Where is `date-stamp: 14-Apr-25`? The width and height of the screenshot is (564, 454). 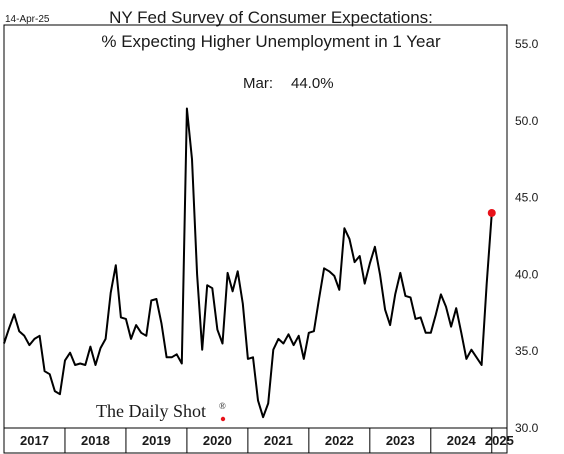 date-stamp: 14-Apr-25 is located at coordinates (27, 19).